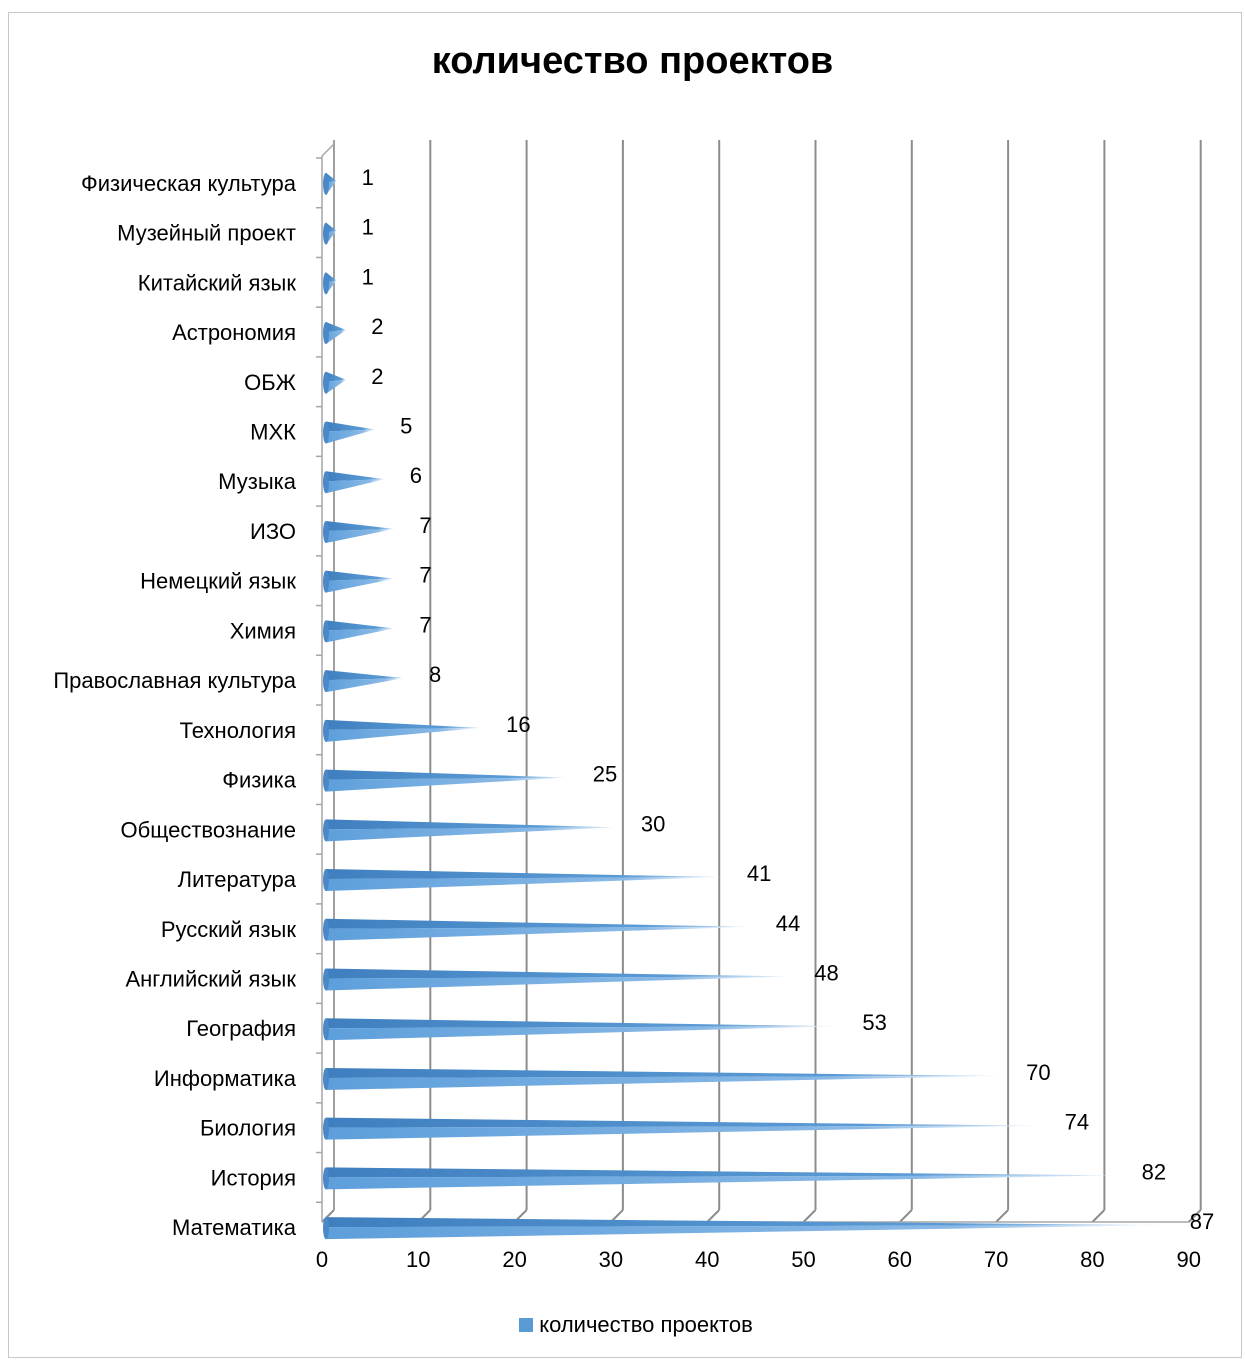 The image size is (1245, 1361). What do you see at coordinates (632, 61) in the screenshot?
I see `chart-title: количество проектов` at bounding box center [632, 61].